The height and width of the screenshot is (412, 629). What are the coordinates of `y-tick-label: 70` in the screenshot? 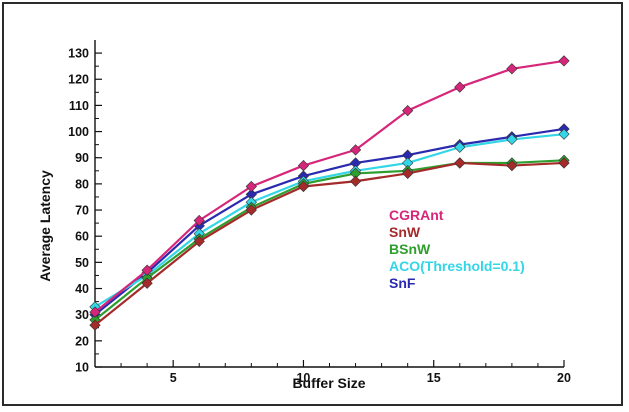 It's located at (82, 211).